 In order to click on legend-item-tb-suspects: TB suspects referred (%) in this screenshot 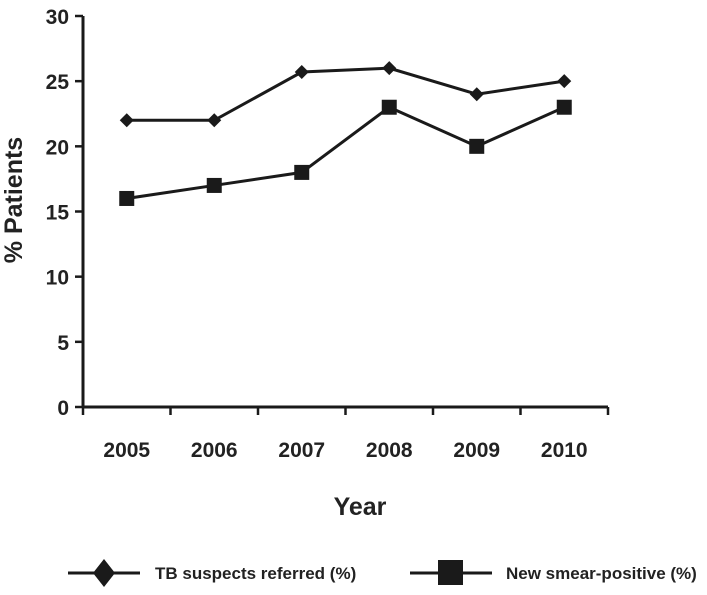, I will do `click(212, 573)`.